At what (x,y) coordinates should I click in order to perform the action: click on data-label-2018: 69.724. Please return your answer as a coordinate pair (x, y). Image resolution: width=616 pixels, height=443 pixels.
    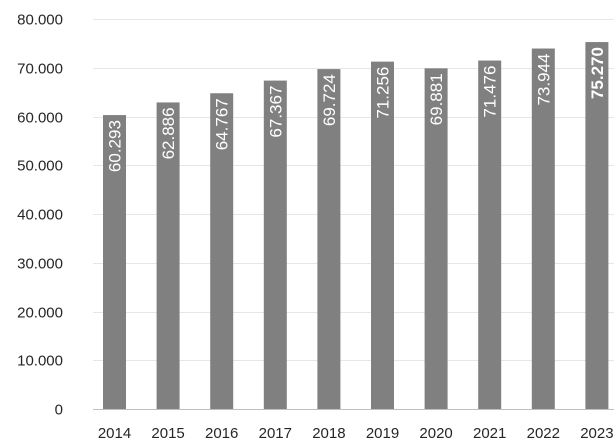
    Looking at the image, I should click on (329, 100).